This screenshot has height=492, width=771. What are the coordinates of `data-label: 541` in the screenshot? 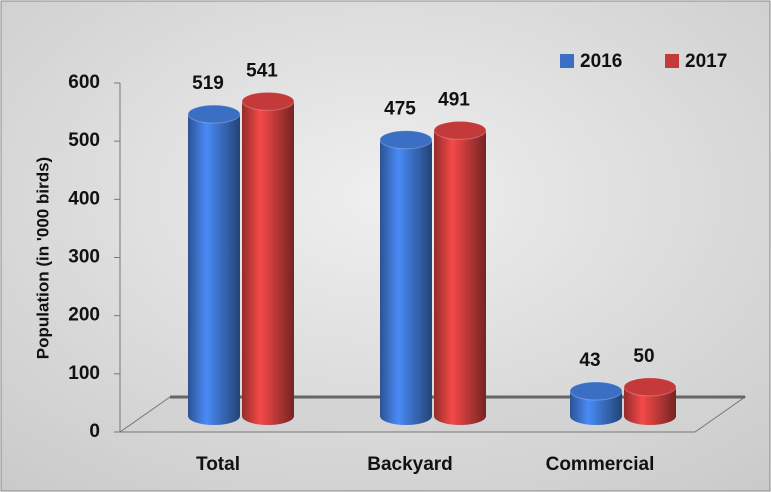 It's located at (262, 70).